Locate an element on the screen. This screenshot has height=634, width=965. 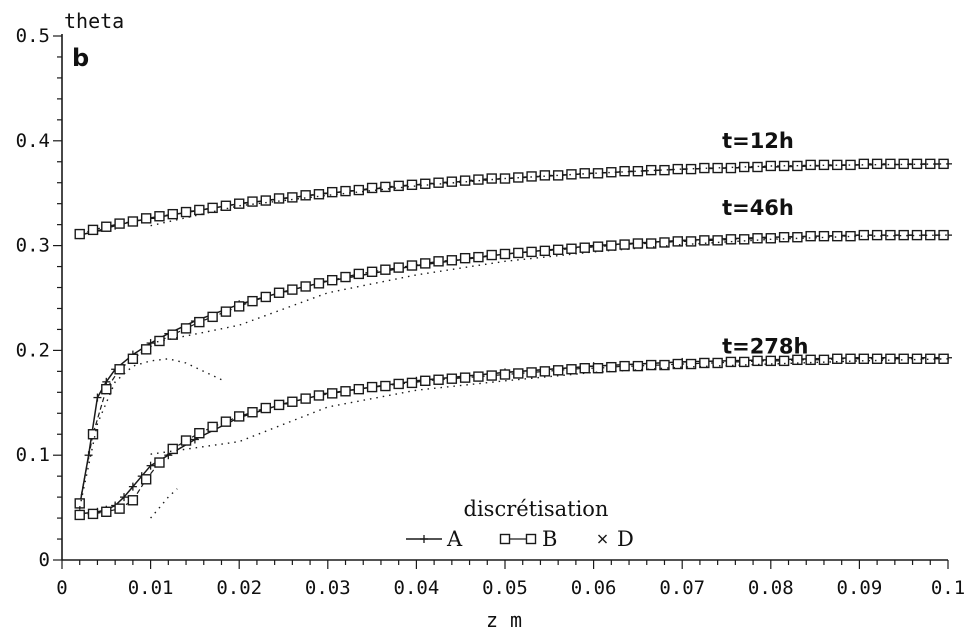
x-tick-label: 0.01 is located at coordinates (151, 588).